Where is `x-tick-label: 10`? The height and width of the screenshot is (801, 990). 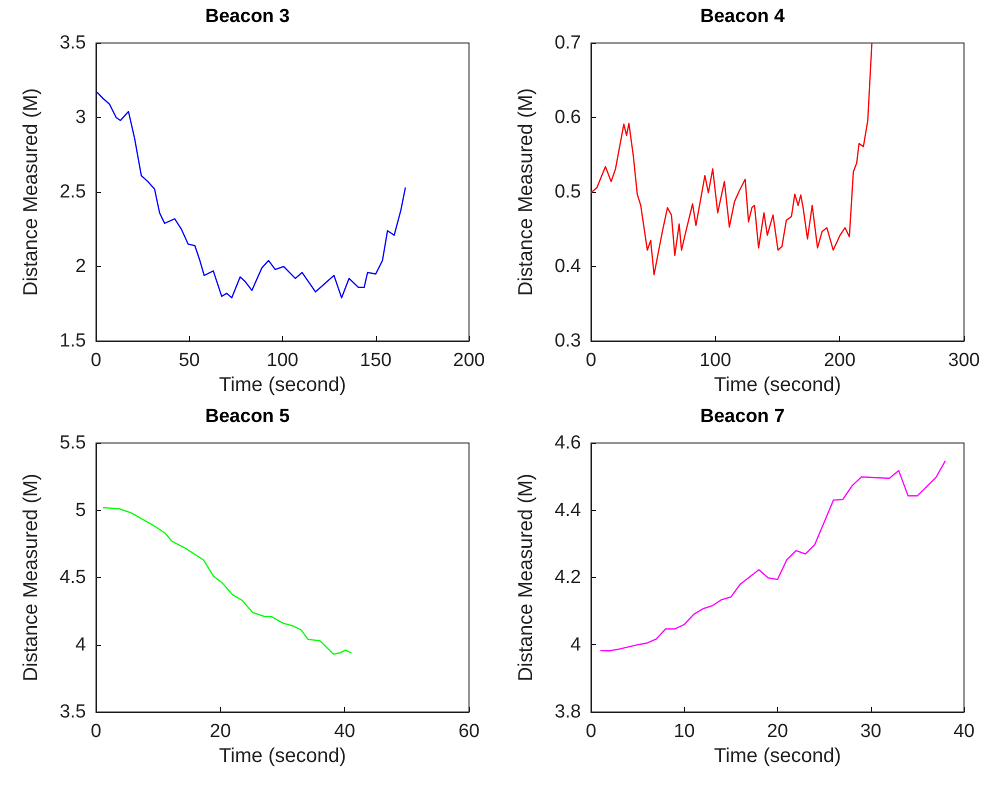
x-tick-label: 10 is located at coordinates (684, 731).